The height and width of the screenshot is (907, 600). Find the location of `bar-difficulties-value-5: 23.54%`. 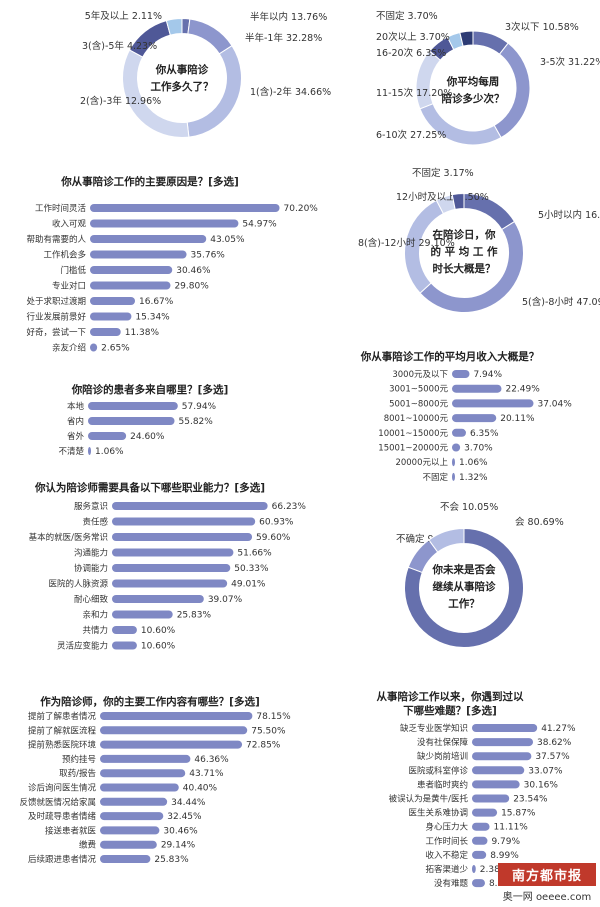

bar-difficulties-value-5: 23.54% is located at coordinates (530, 800).